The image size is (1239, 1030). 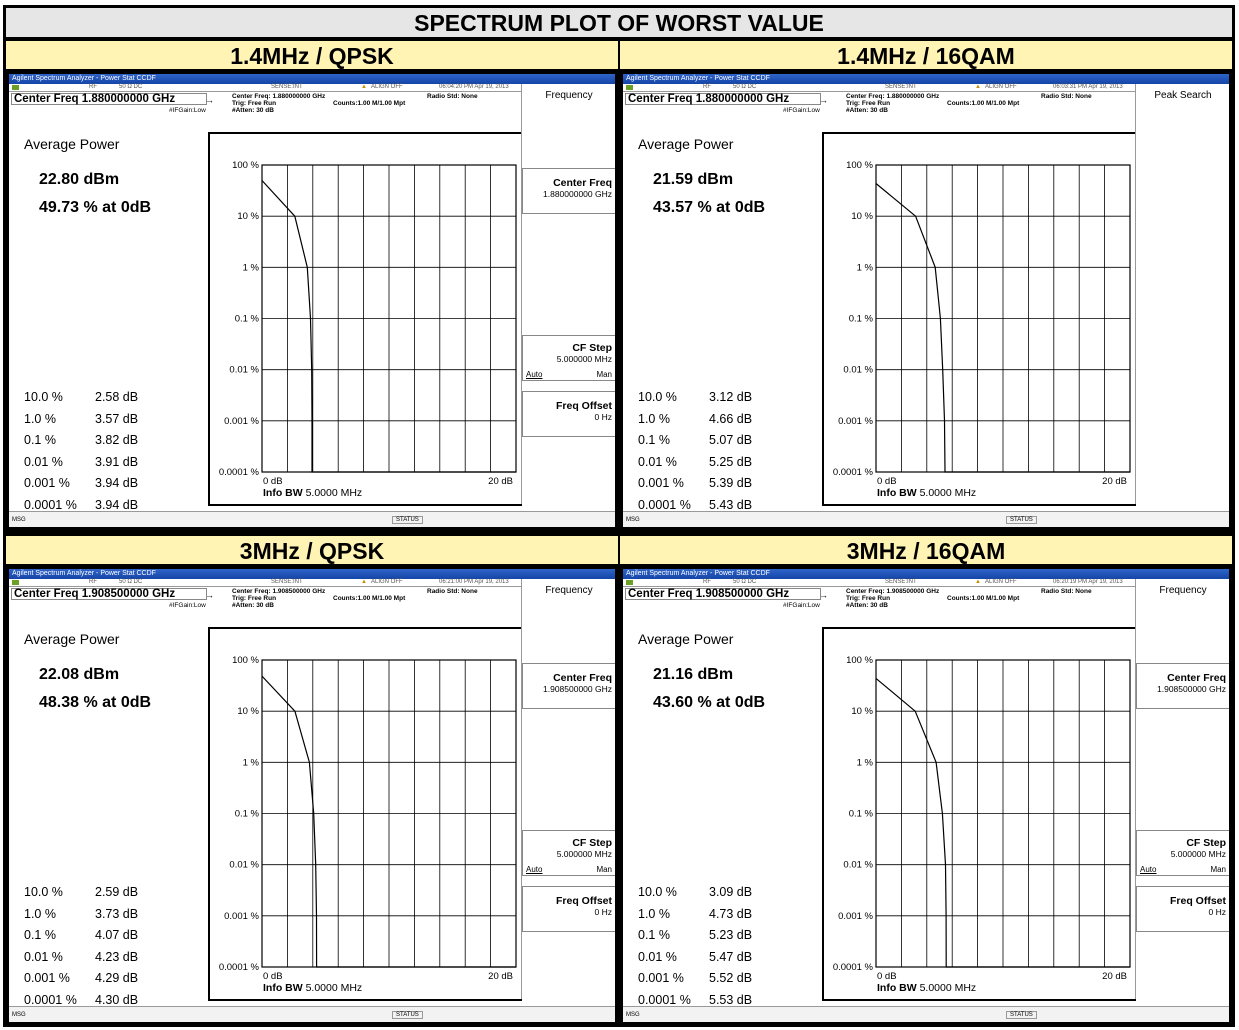 What do you see at coordinates (81, 397) in the screenshot?
I see `ccdf-stat-row: 10.0 % 2.58 dB` at bounding box center [81, 397].